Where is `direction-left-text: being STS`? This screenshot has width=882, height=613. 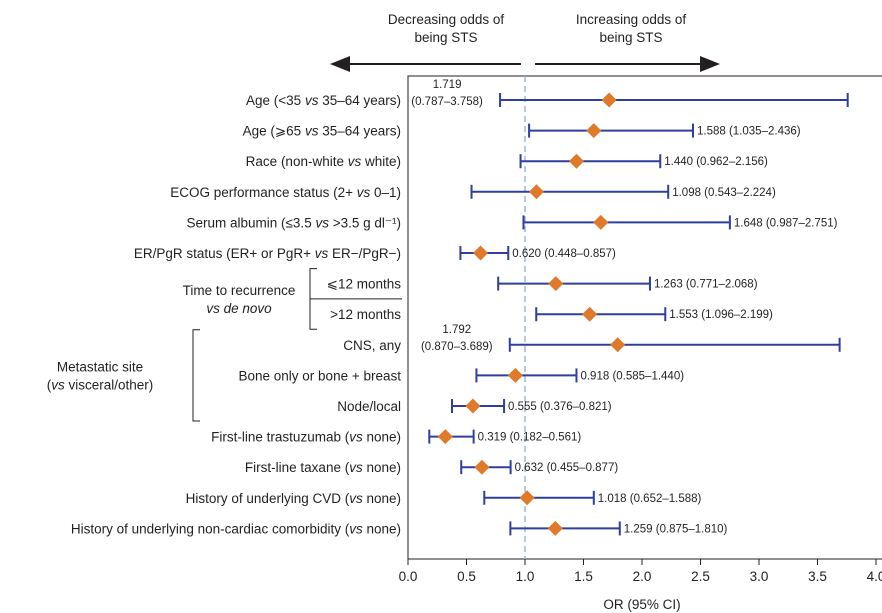 direction-left-text: being STS is located at coordinates (445, 37).